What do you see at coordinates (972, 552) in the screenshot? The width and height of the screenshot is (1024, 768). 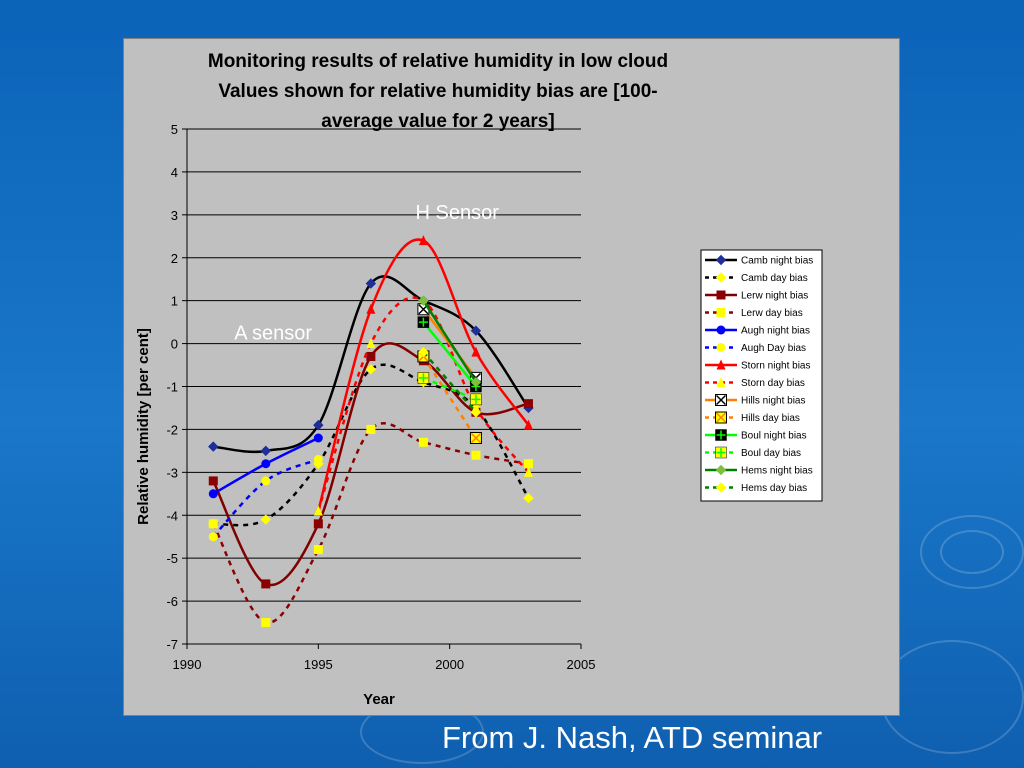 I see `background-ripple` at bounding box center [972, 552].